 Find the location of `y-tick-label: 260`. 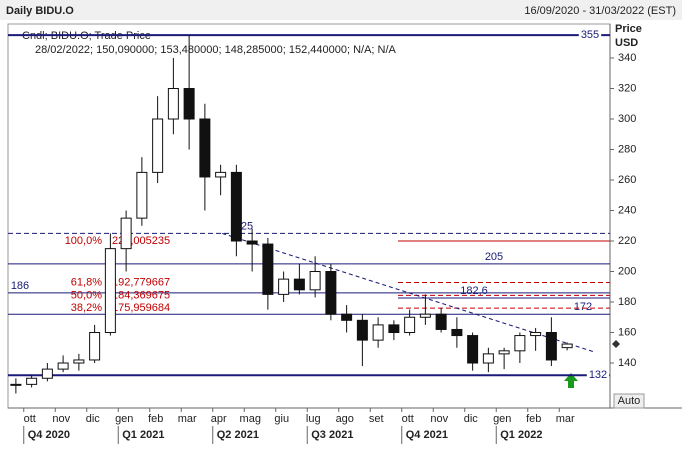

y-tick-label: 260 is located at coordinates (627, 180).